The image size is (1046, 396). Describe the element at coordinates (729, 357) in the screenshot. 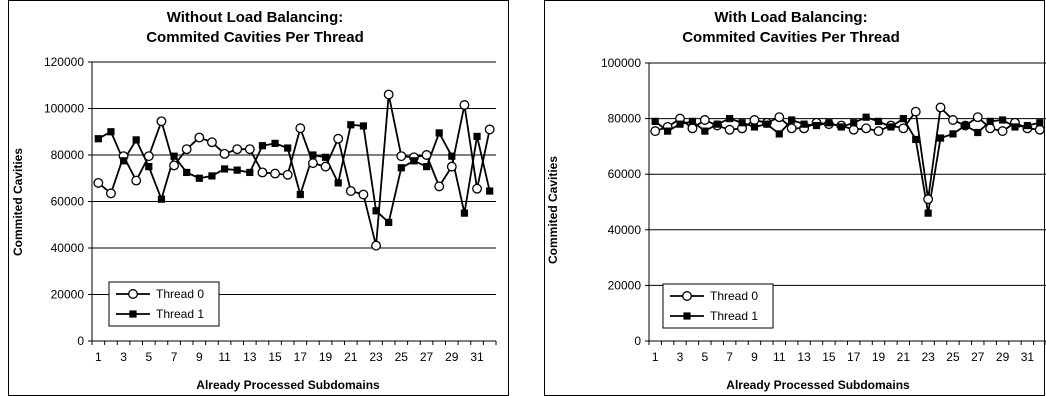

I see `x-tick-label: 7` at that location.